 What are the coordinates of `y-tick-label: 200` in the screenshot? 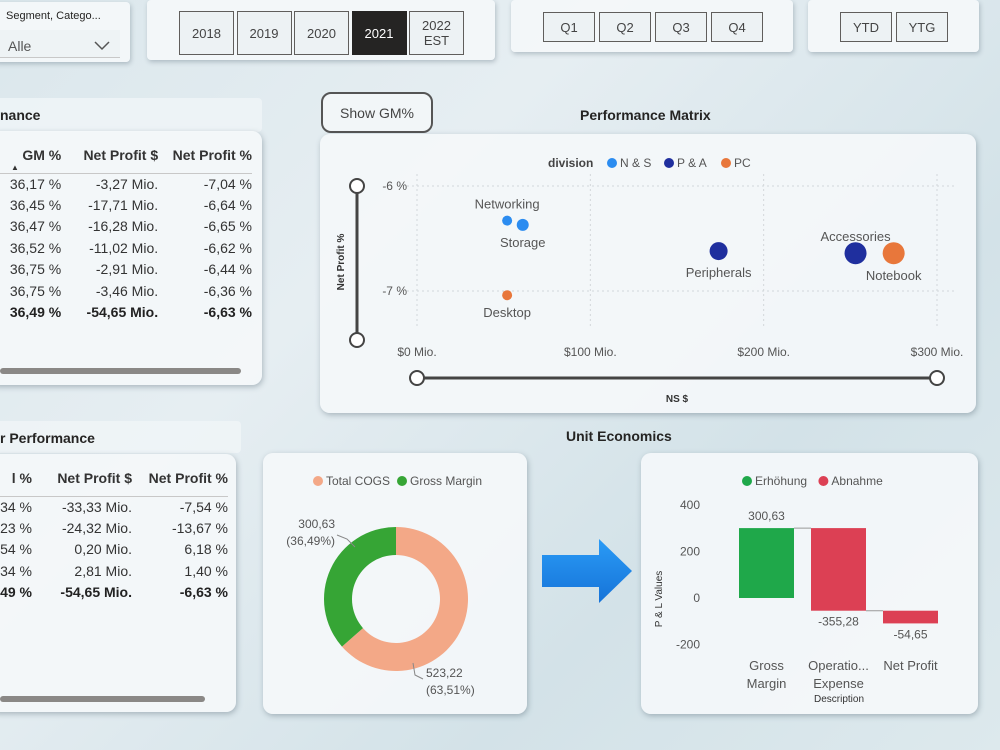 It's located at (690, 552).